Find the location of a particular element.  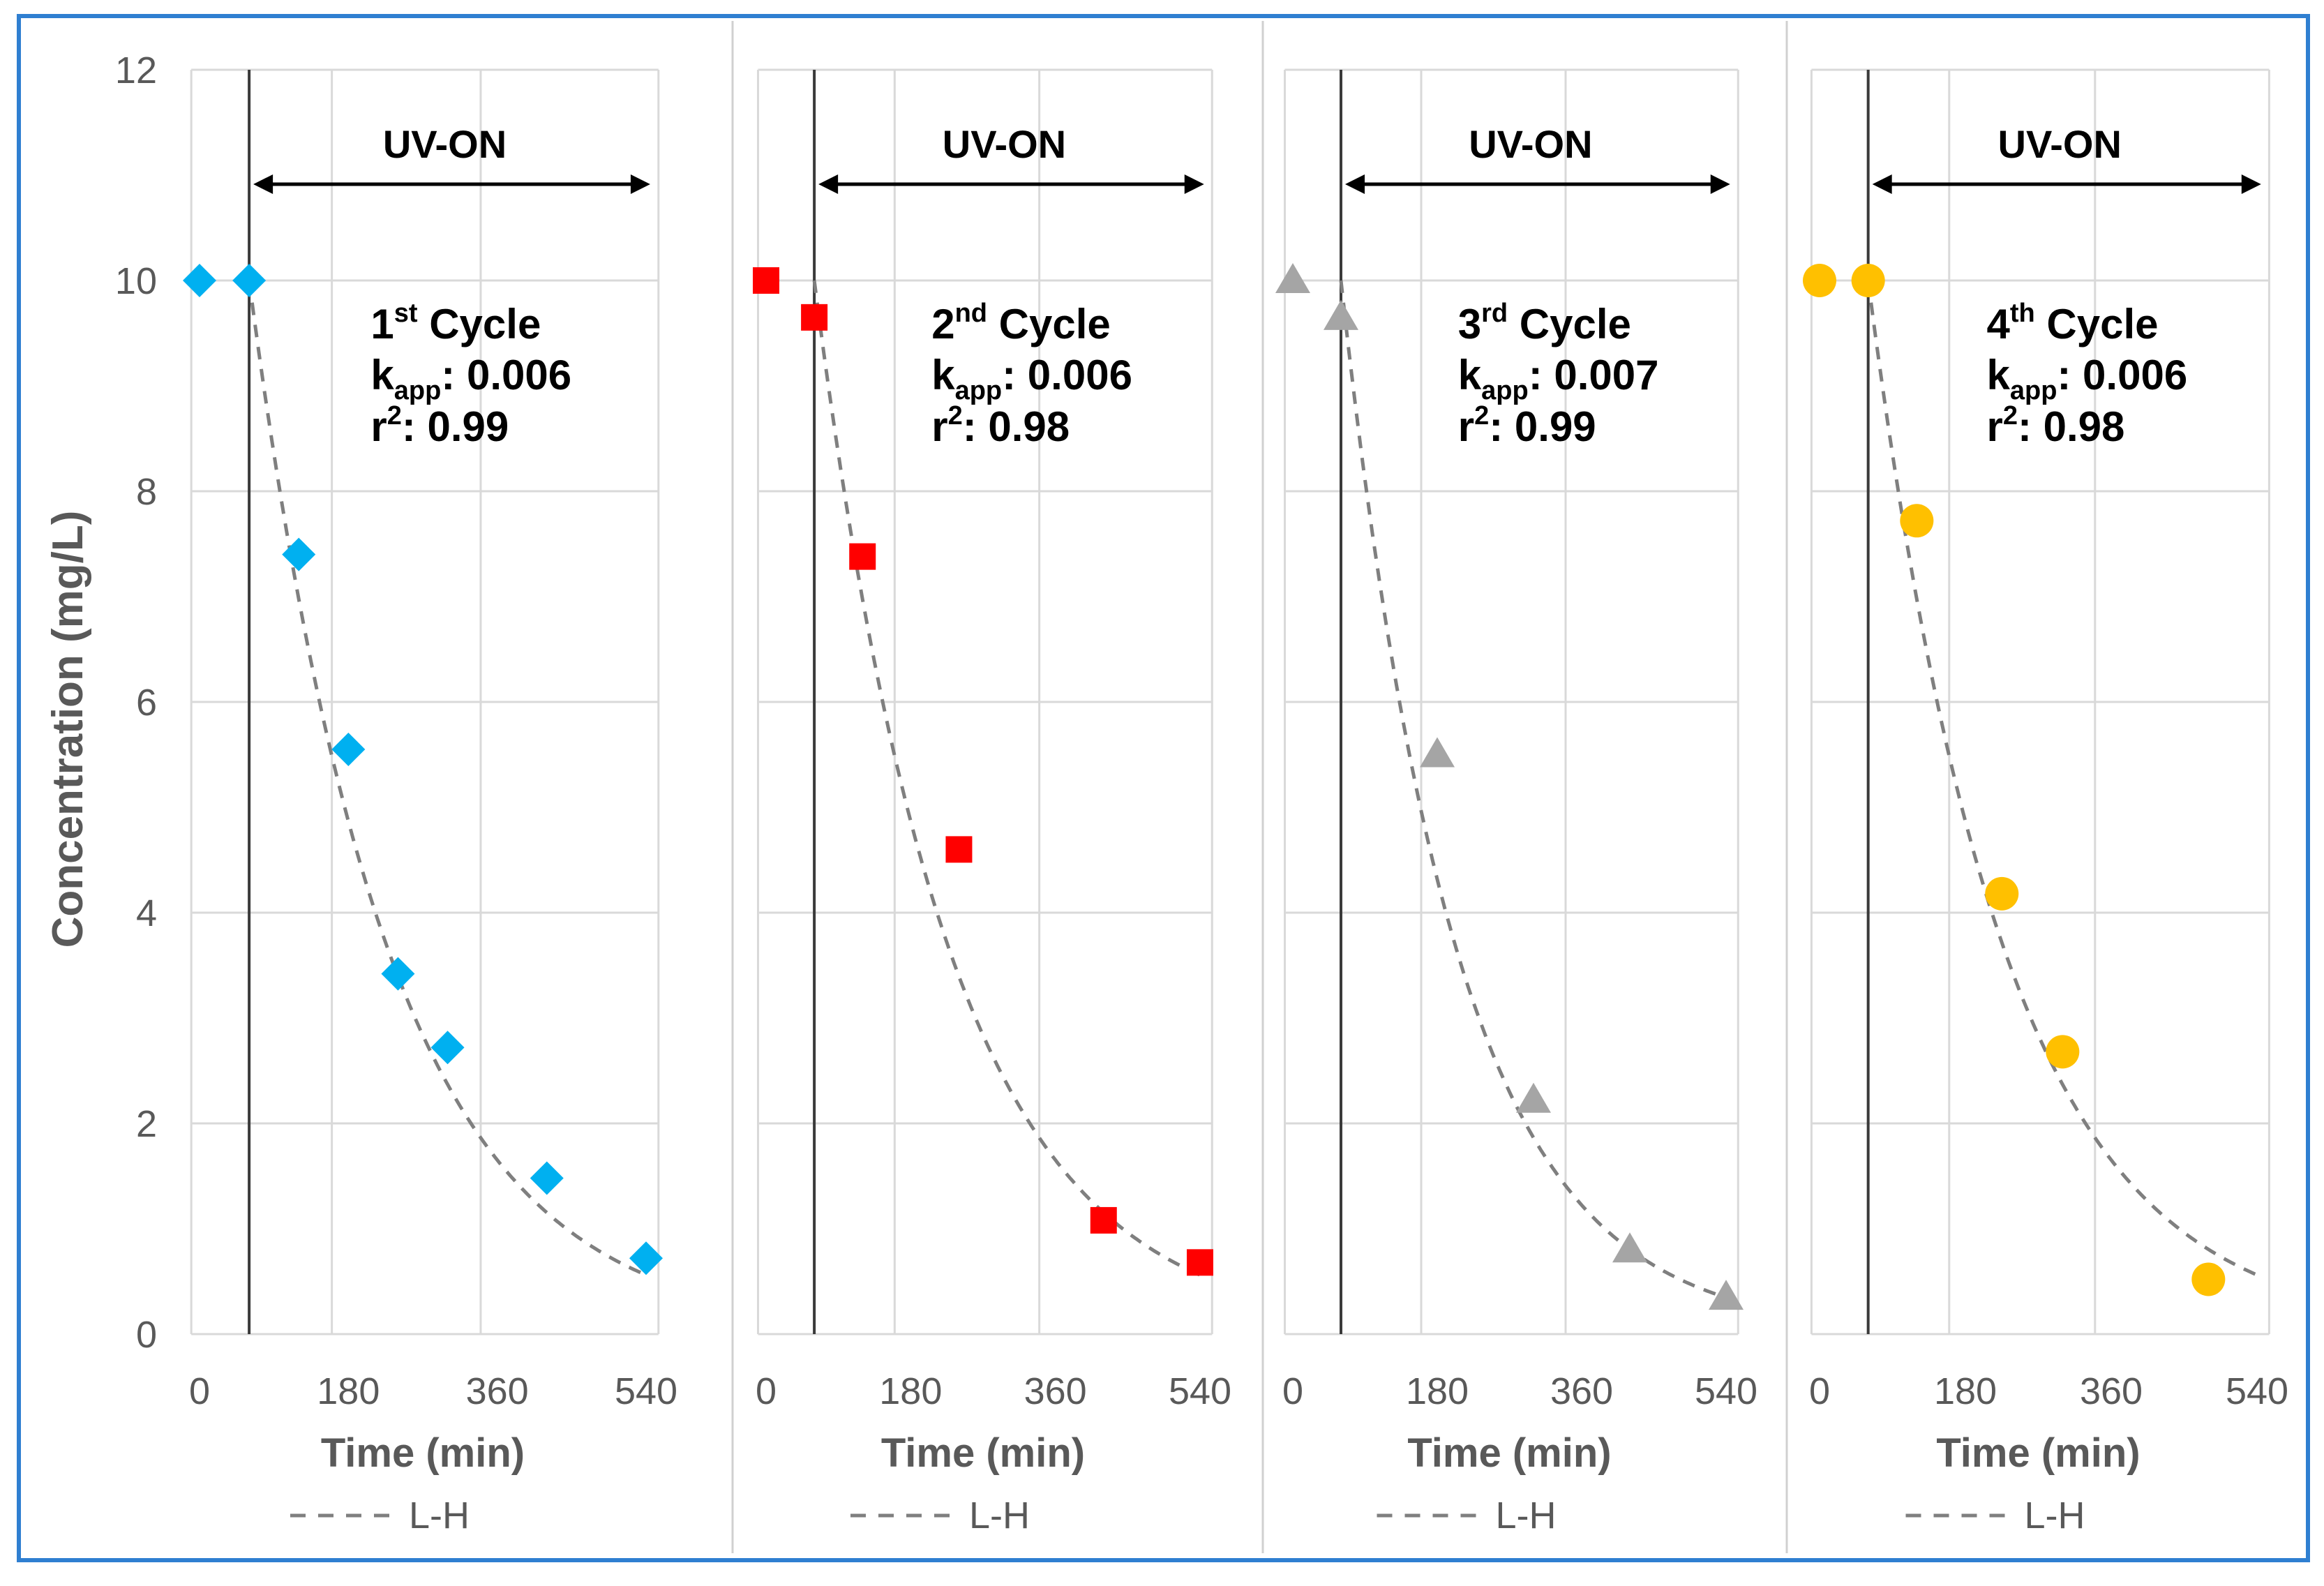

cycle-number: 3 is located at coordinates (1469, 324).